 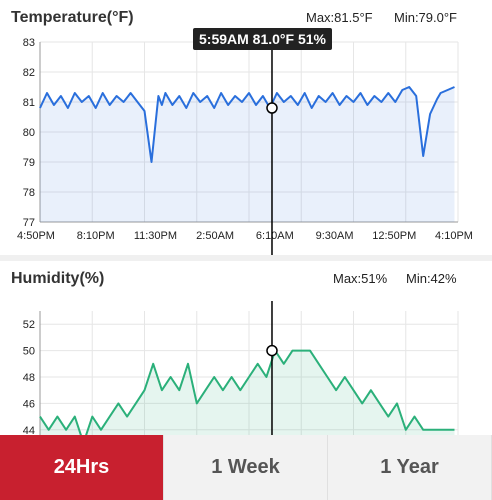 I want to click on humidity-min: Min:42%, so click(x=431, y=278).